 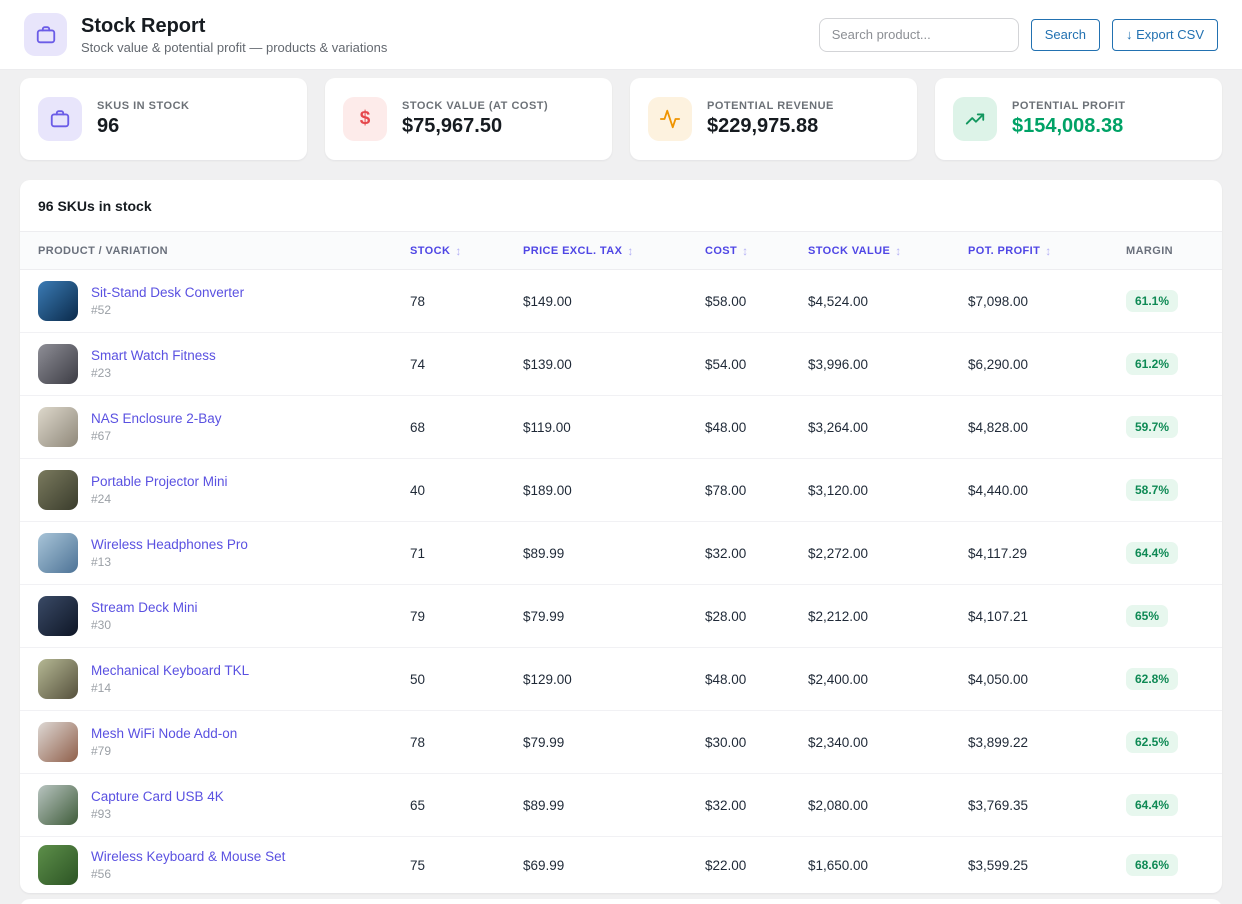 I want to click on stock-value-cell: $2,212.00, so click(x=838, y=616).